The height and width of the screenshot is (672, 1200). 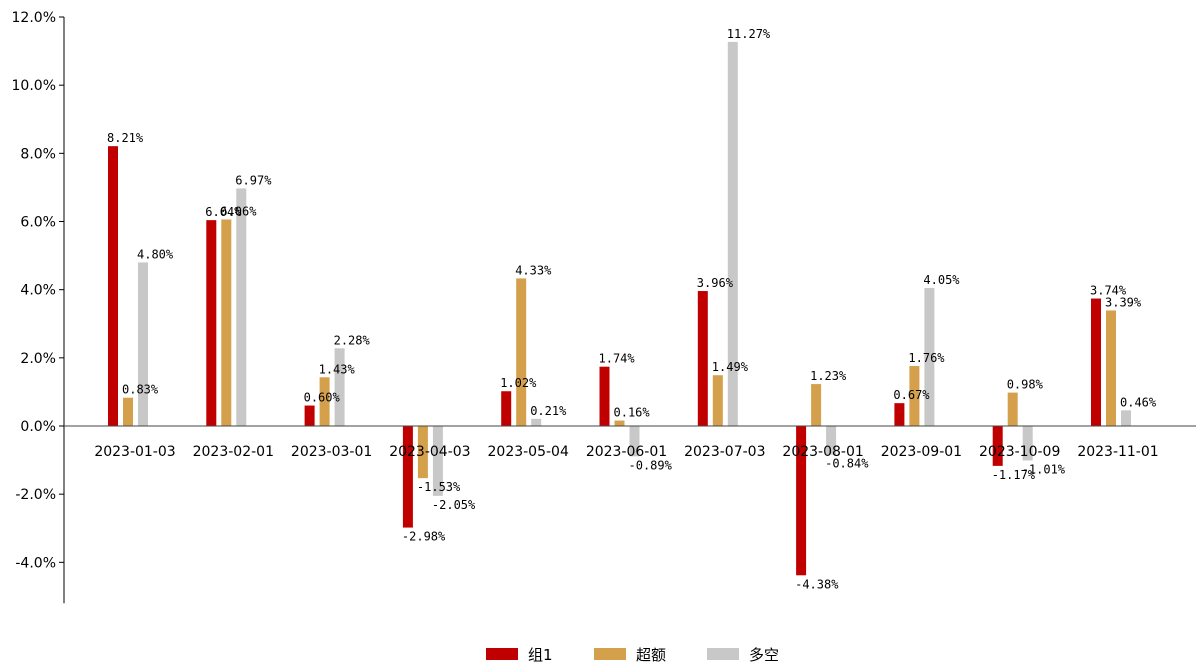 What do you see at coordinates (822, 452) in the screenshot?
I see `x-tick-label: 2023-08-01` at bounding box center [822, 452].